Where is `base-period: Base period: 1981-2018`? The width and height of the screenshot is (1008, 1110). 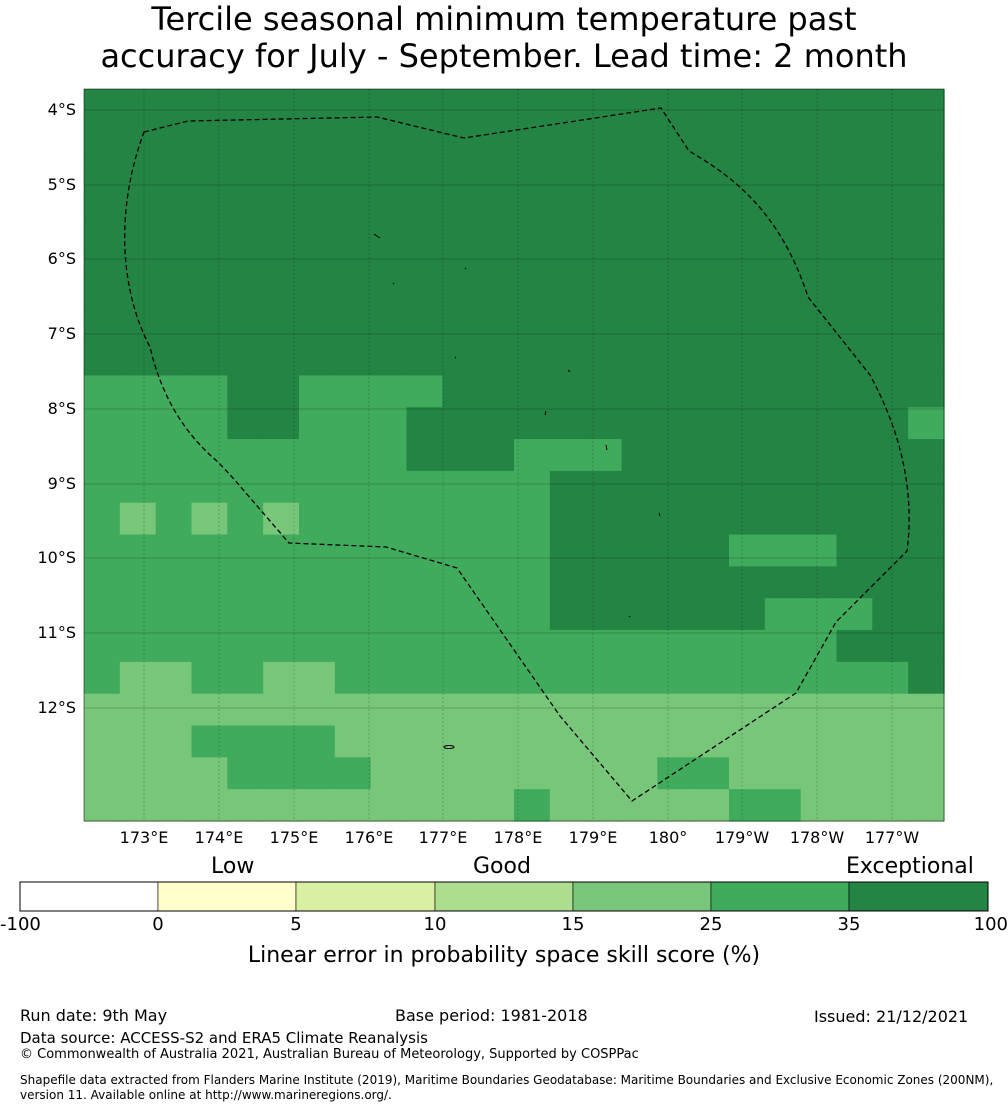 base-period: Base period: 1981-2018 is located at coordinates (491, 1015).